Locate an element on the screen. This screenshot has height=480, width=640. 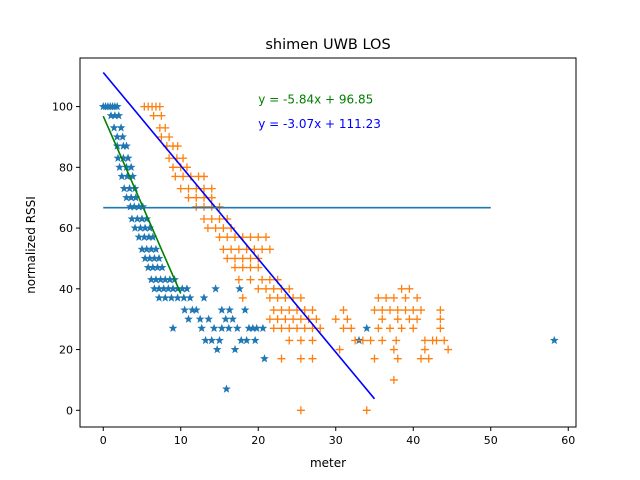
fit-equation-label: y = -5.84x + 96.85 is located at coordinates (315, 100).